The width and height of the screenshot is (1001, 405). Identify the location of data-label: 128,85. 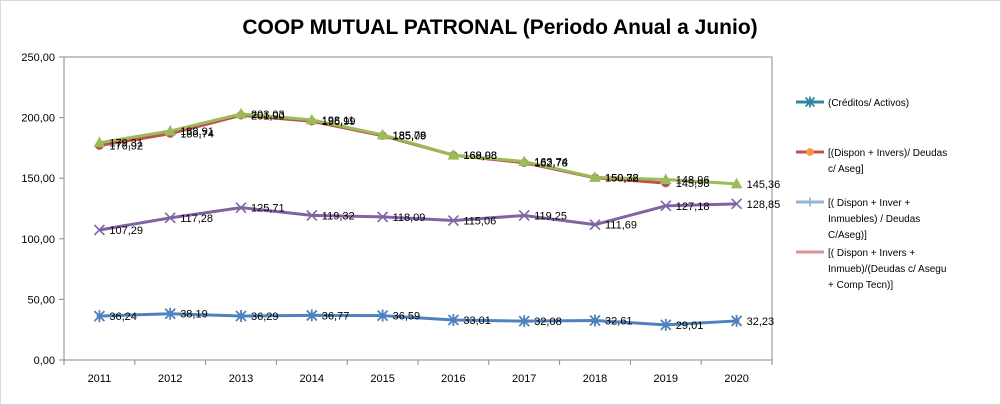
(764, 205).